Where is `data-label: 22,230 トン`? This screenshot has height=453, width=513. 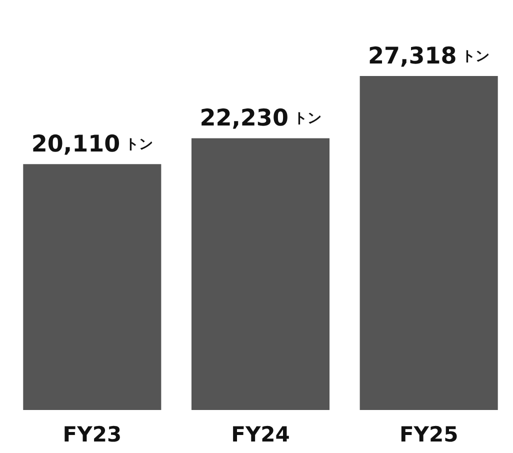
data-label: 22,230 トン is located at coordinates (261, 119).